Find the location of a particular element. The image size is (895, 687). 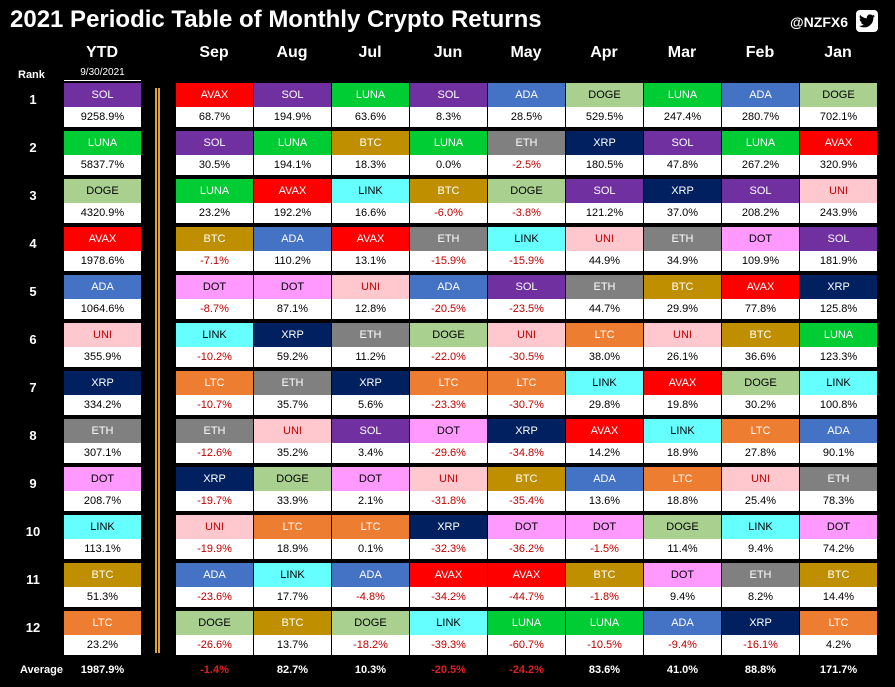

coin-label: ADA is located at coordinates (760, 95).